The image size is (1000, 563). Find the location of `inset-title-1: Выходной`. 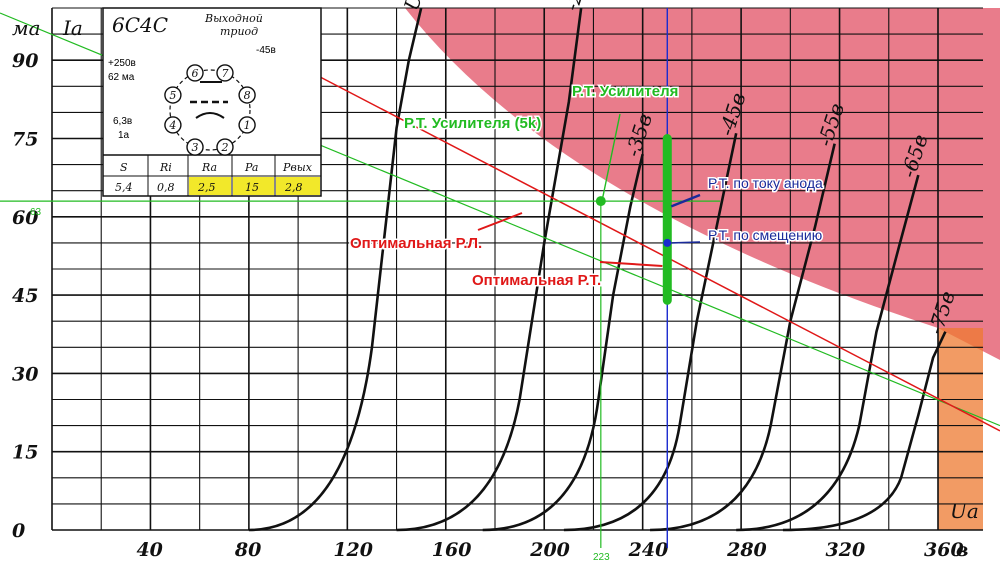

inset-title-1: Выходной is located at coordinates (233, 18).